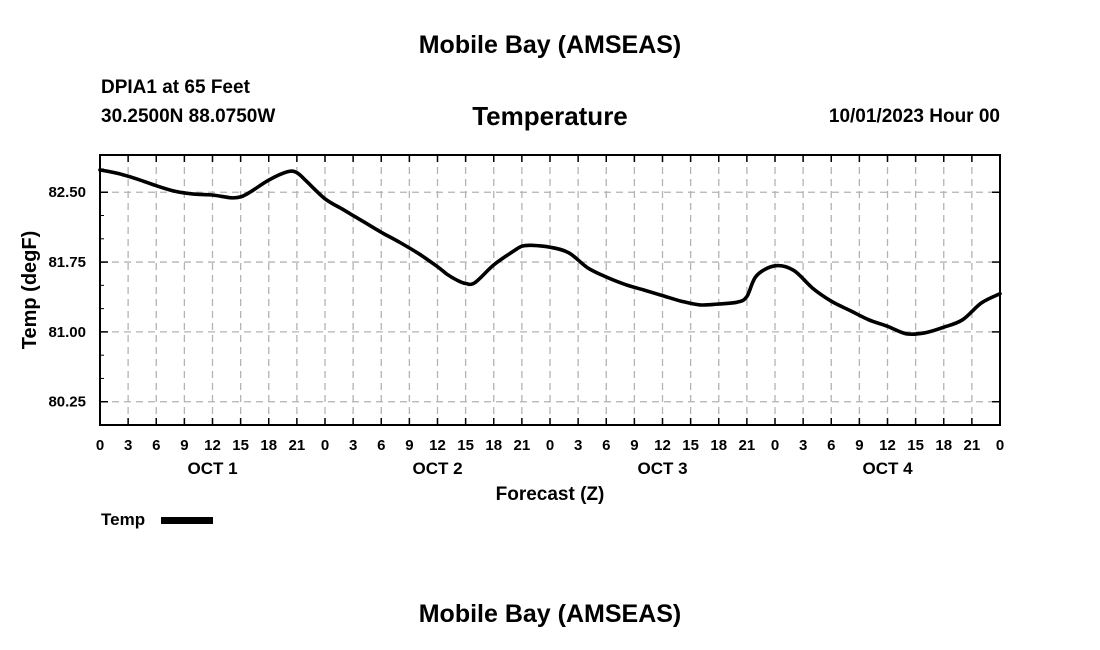 The width and height of the screenshot is (1100, 650). Describe the element at coordinates (67, 402) in the screenshot. I see `y-tick-label: 80.25` at that location.